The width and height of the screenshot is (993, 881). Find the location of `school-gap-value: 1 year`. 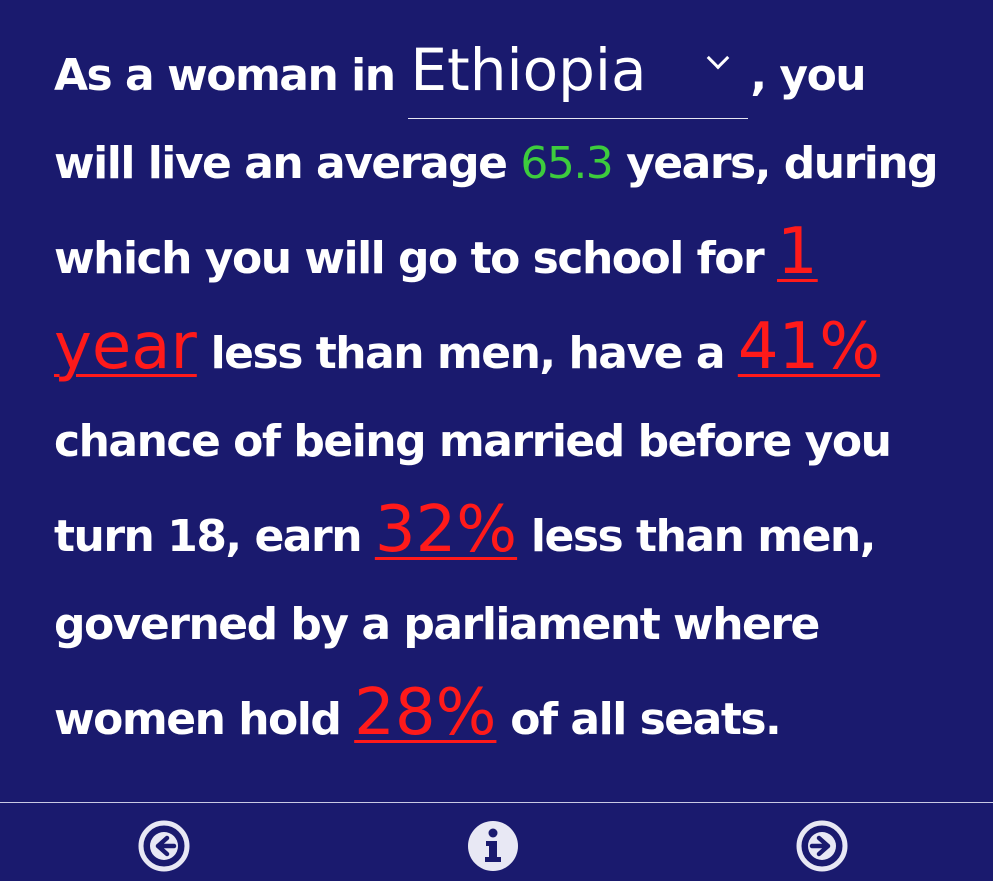

school-gap-value: 1 year is located at coordinates (436, 299).